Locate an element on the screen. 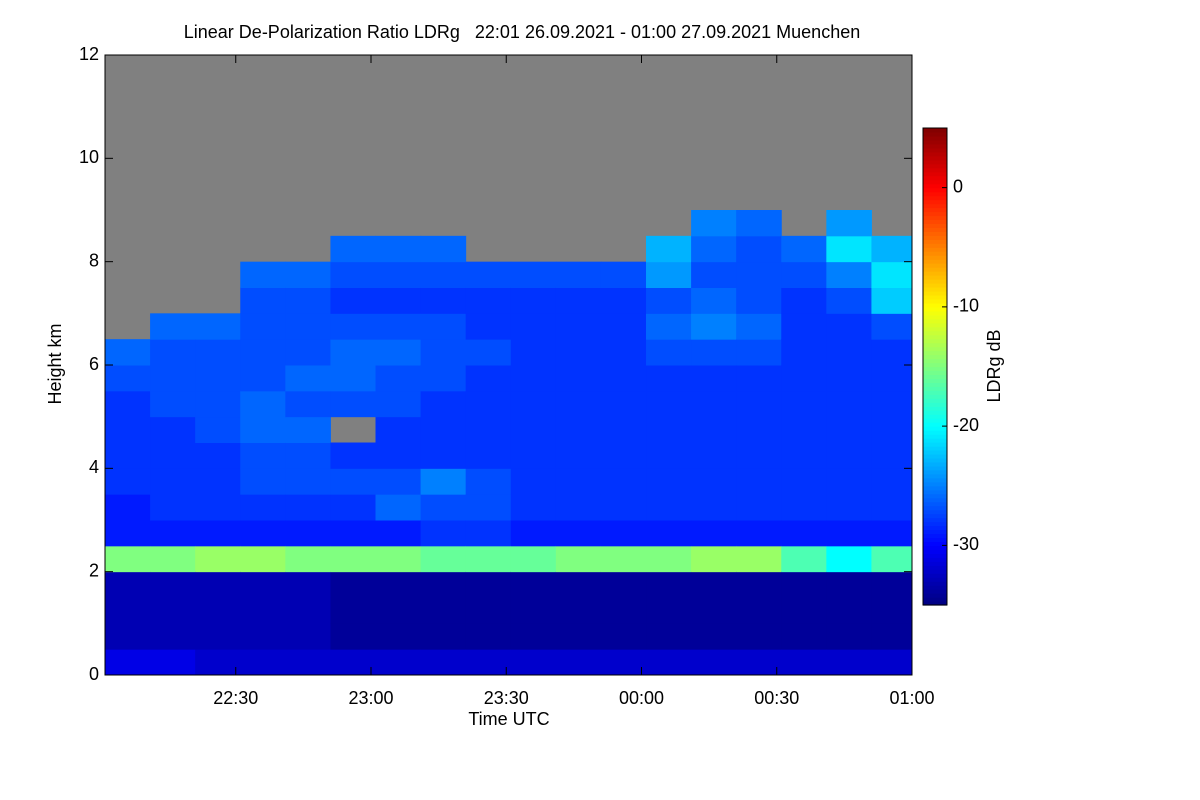 The width and height of the screenshot is (1200, 800). y-tick-label: 12 is located at coordinates (89, 54).